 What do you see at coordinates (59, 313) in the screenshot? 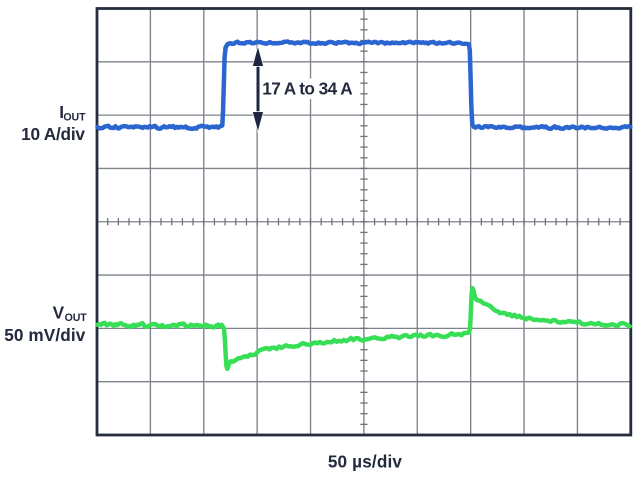
I see `svg-text: V` at bounding box center [59, 313].